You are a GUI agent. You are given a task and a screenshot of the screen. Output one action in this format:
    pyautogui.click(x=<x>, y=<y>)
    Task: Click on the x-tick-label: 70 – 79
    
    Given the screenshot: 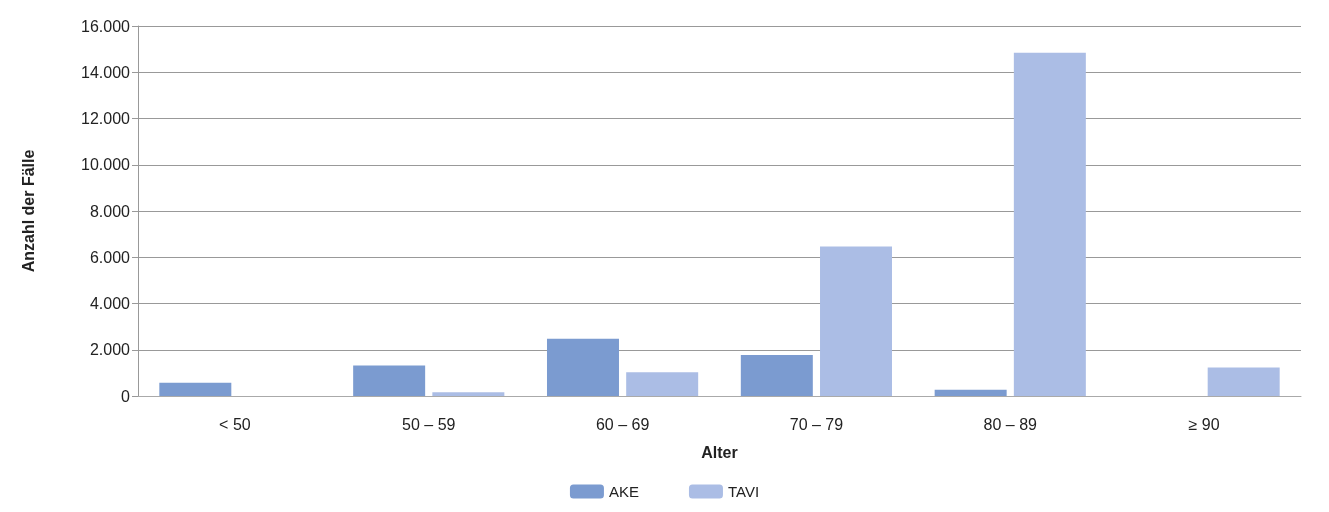 What is the action you would take?
    pyautogui.click(x=816, y=424)
    